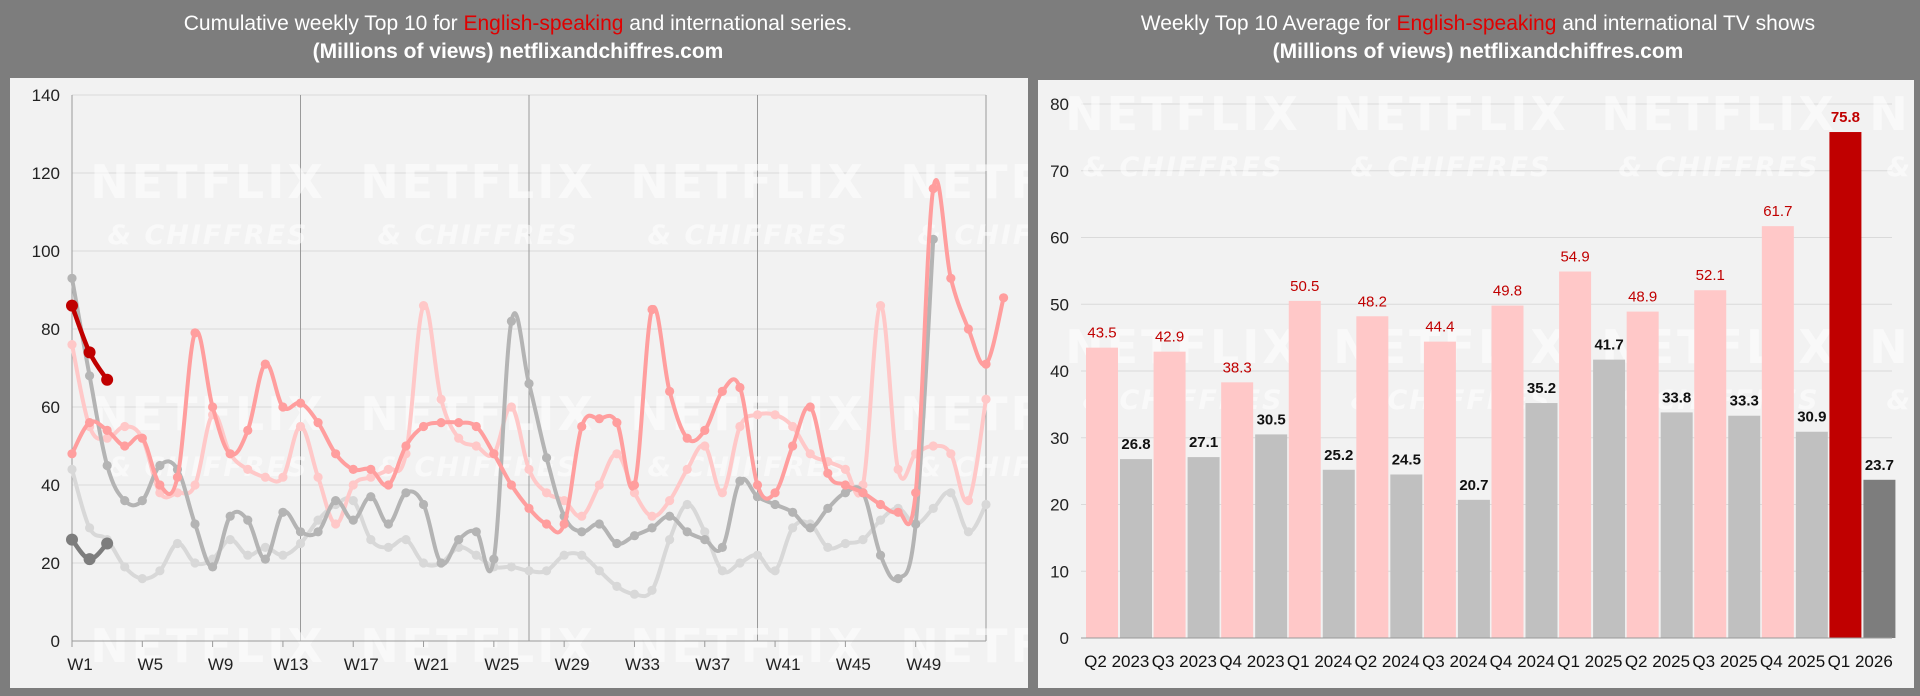  I want to click on bar-value-label-english: 44.4, so click(1439, 327).